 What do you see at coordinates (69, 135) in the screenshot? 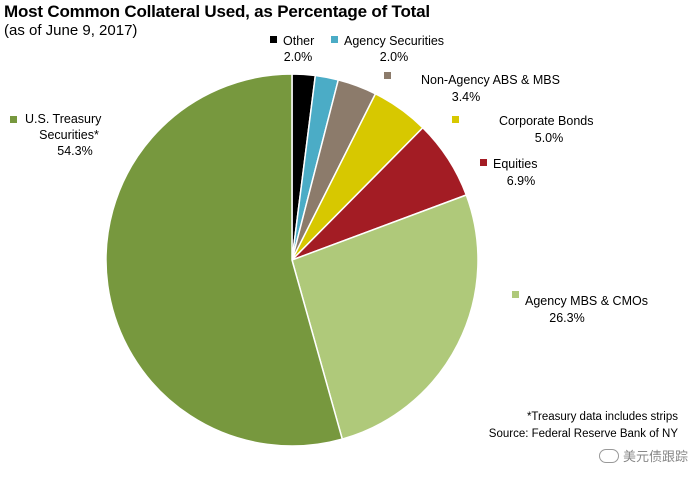
I see `slice-label-u-s-treasury-securities: Securities*` at bounding box center [69, 135].